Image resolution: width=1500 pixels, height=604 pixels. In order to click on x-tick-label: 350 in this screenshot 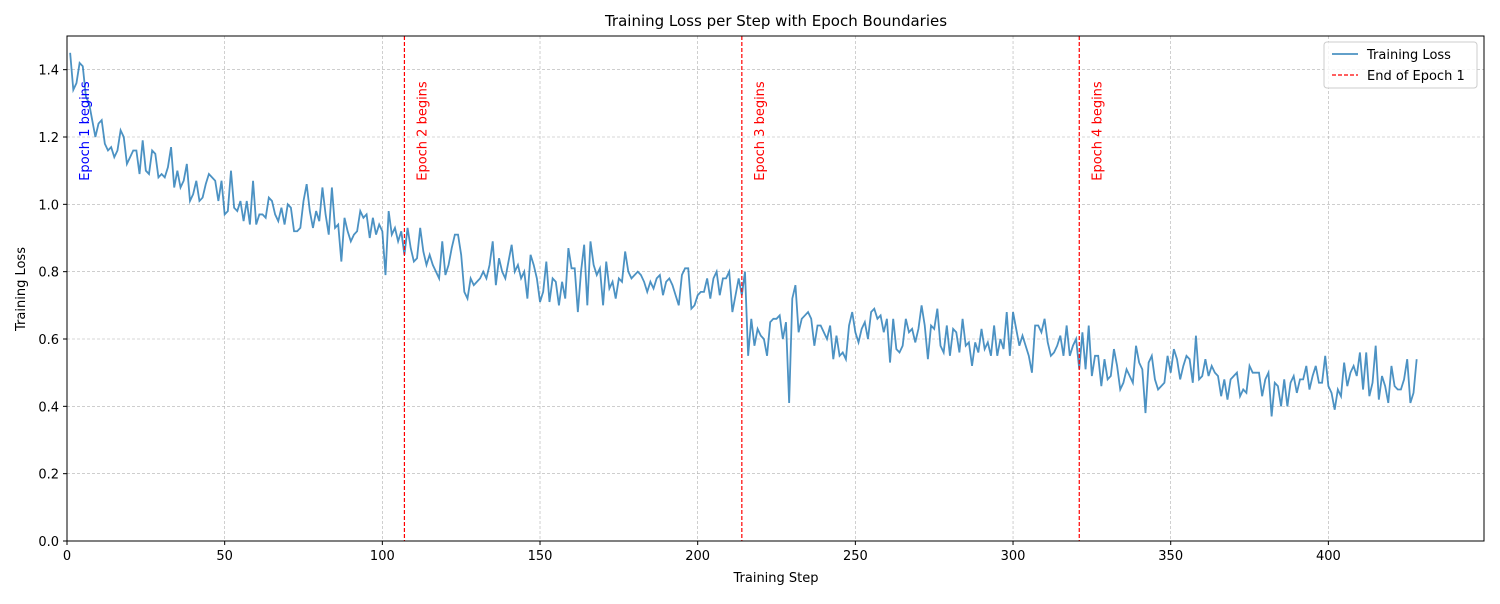, I will do `click(1170, 556)`.